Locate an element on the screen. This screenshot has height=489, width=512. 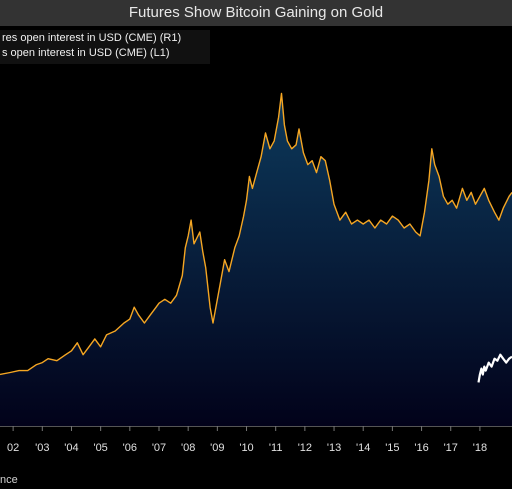
x-tick-label: '06 is located at coordinates (130, 448).